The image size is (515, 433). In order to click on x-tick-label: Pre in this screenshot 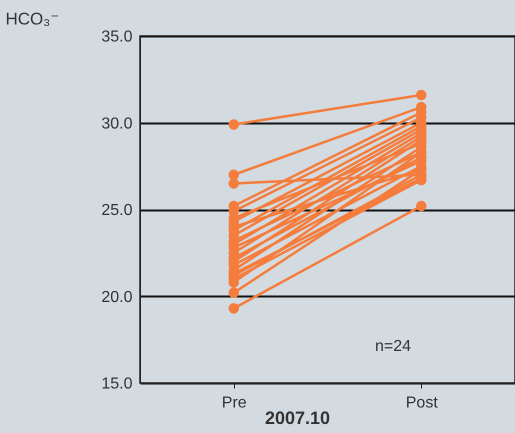, I will do `click(234, 403)`.